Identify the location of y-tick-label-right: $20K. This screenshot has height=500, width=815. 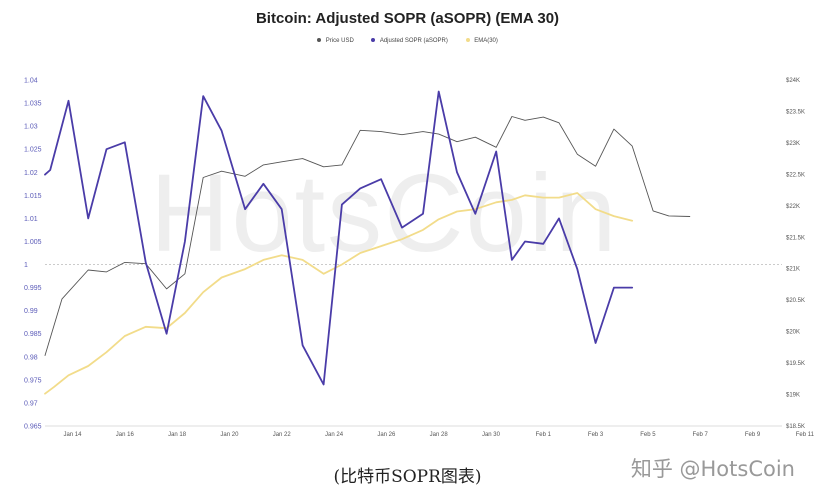
(793, 333).